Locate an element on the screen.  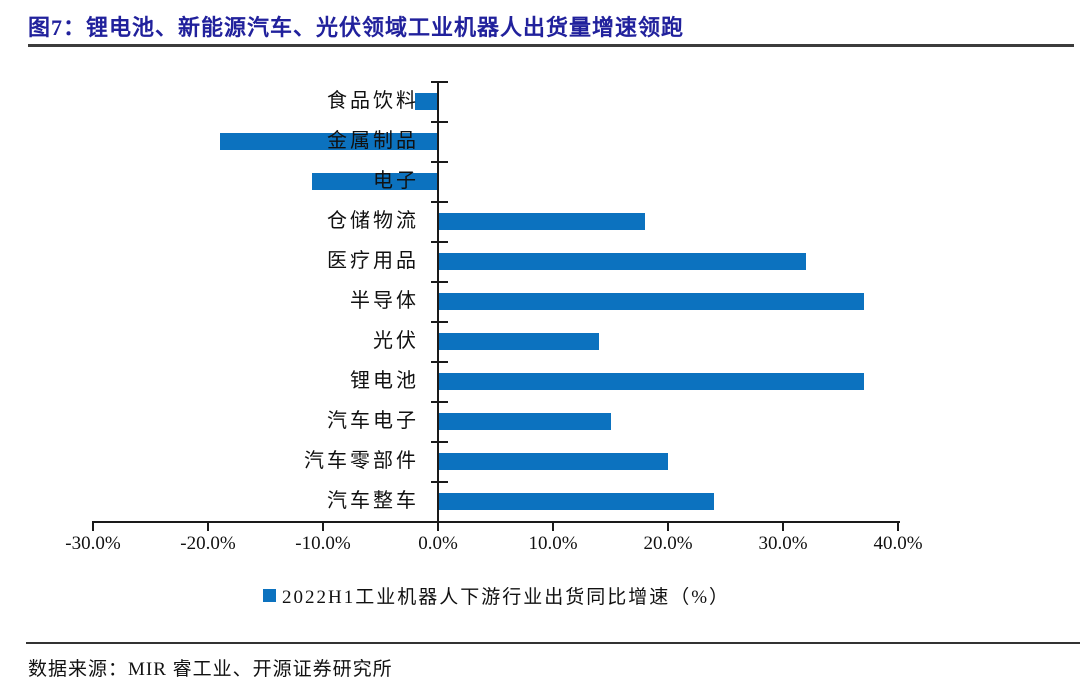
value-axis-tick-label: -20.0% is located at coordinates (208, 543).